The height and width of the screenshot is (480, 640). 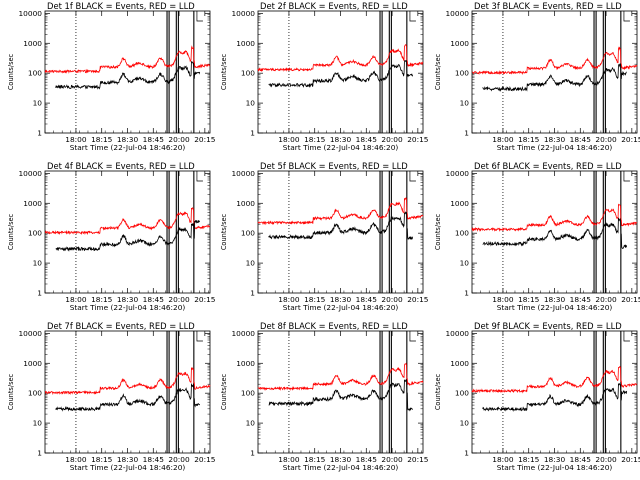 I want to click on panel-title: Det 8f BLACK = Events, RED = LLD, so click(x=334, y=326).